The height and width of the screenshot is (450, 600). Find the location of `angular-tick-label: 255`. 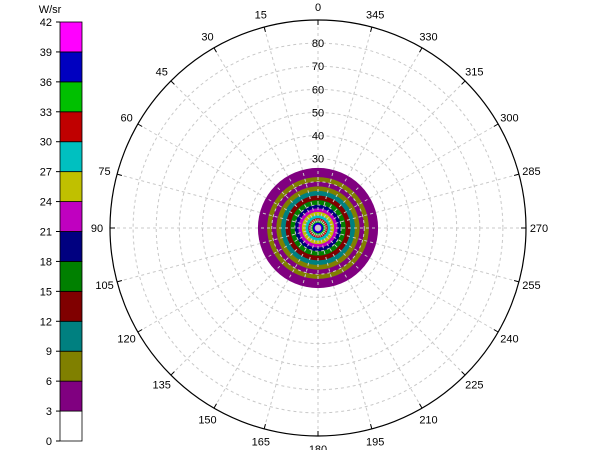

angular-tick-label: 255 is located at coordinates (531, 286).